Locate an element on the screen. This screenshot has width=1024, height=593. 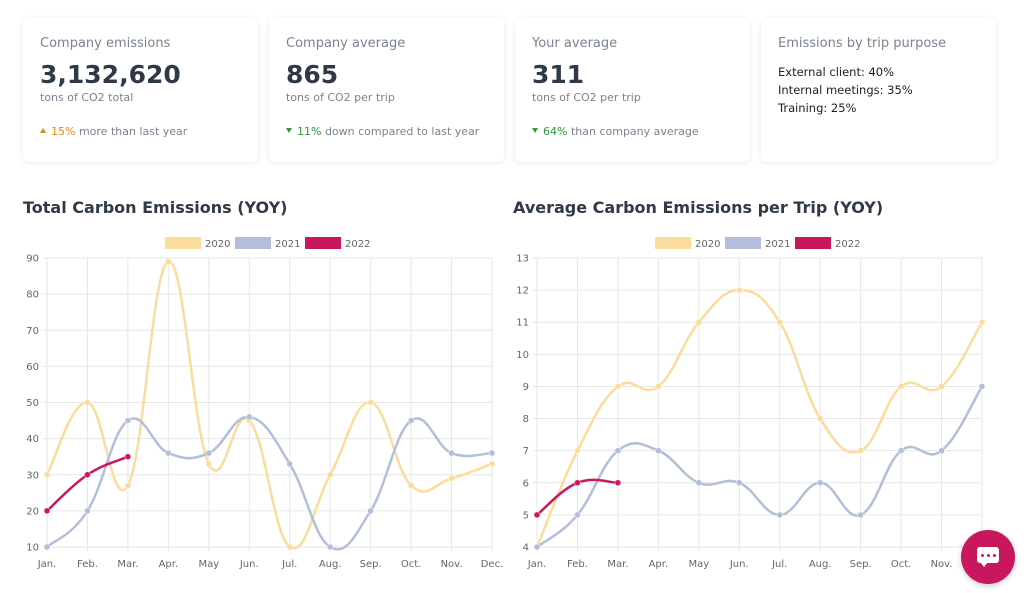
card-line: External client: 40% is located at coordinates (836, 72).